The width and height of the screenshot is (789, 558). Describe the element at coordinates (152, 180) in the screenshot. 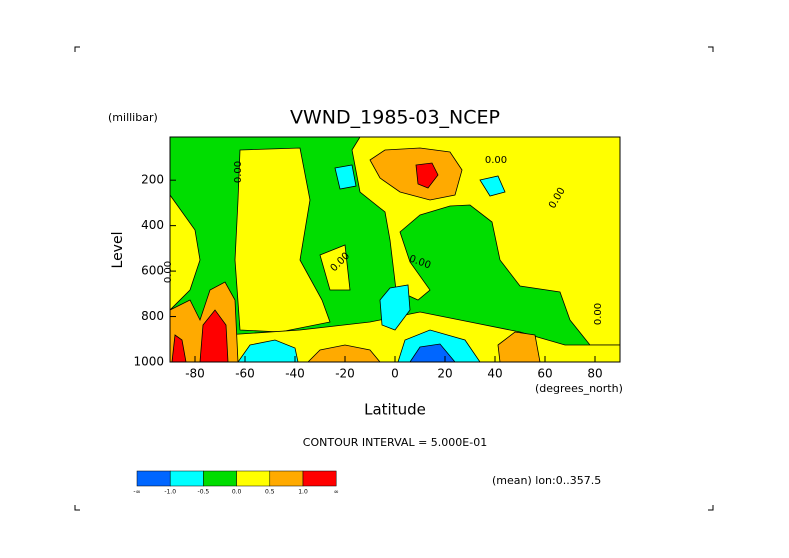

I see `y-tick-label: 200` at that location.